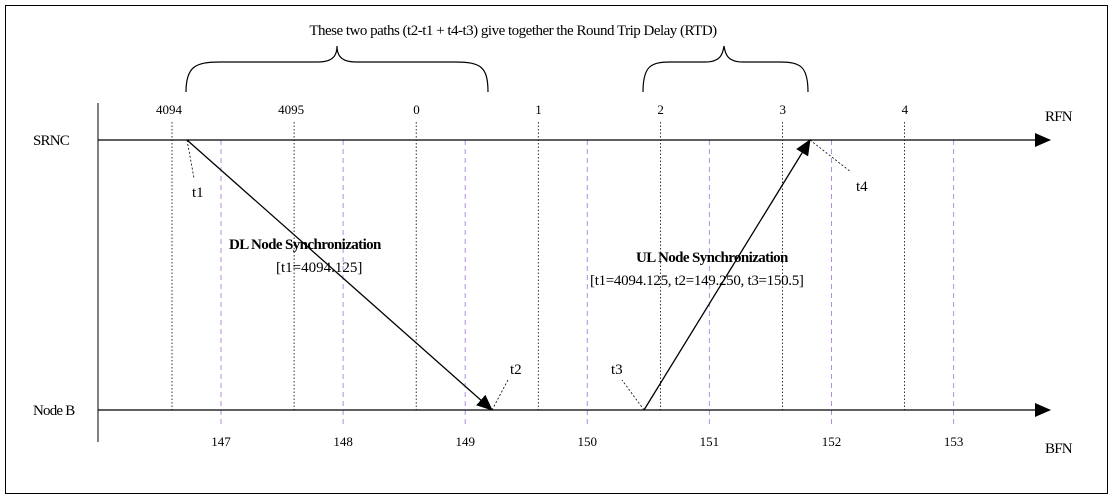 The width and height of the screenshot is (1114, 500). Describe the element at coordinates (516, 370) in the screenshot. I see `t2-label: t2` at that location.